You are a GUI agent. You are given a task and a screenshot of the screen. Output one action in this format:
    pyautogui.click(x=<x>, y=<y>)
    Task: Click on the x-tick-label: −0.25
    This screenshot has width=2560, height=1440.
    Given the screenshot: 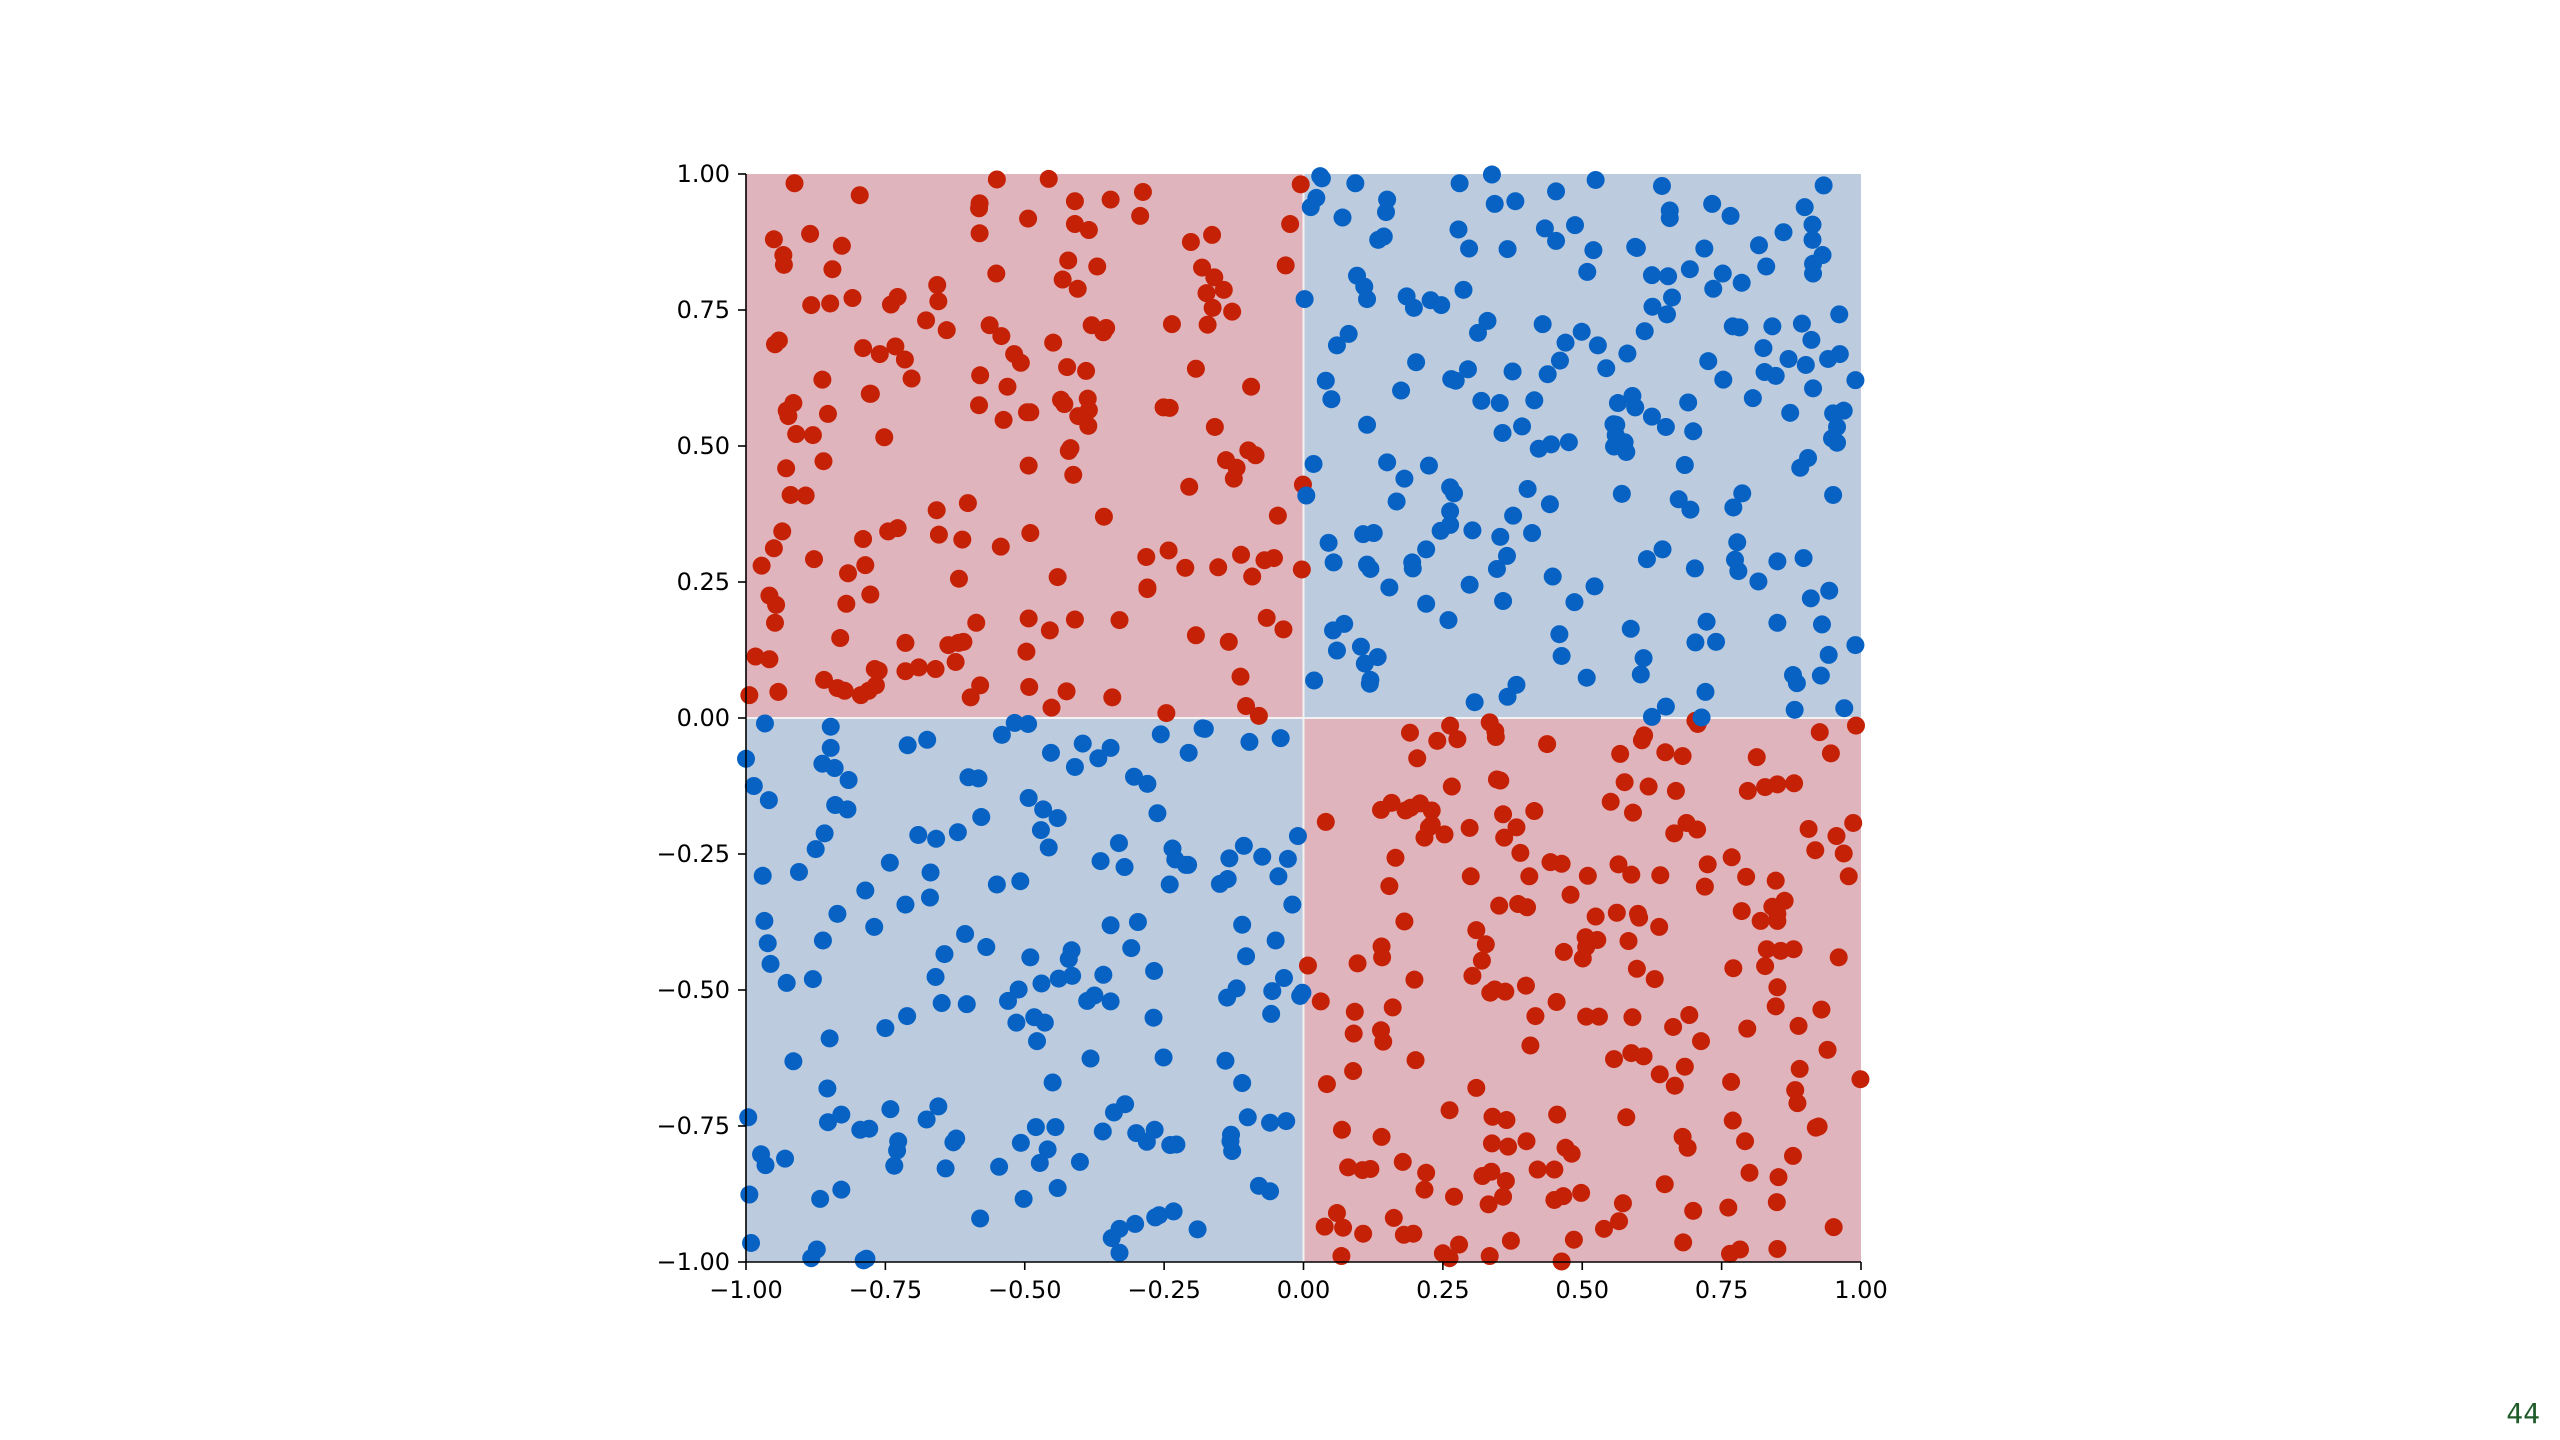 What is the action you would take?
    pyautogui.click(x=1164, y=1290)
    